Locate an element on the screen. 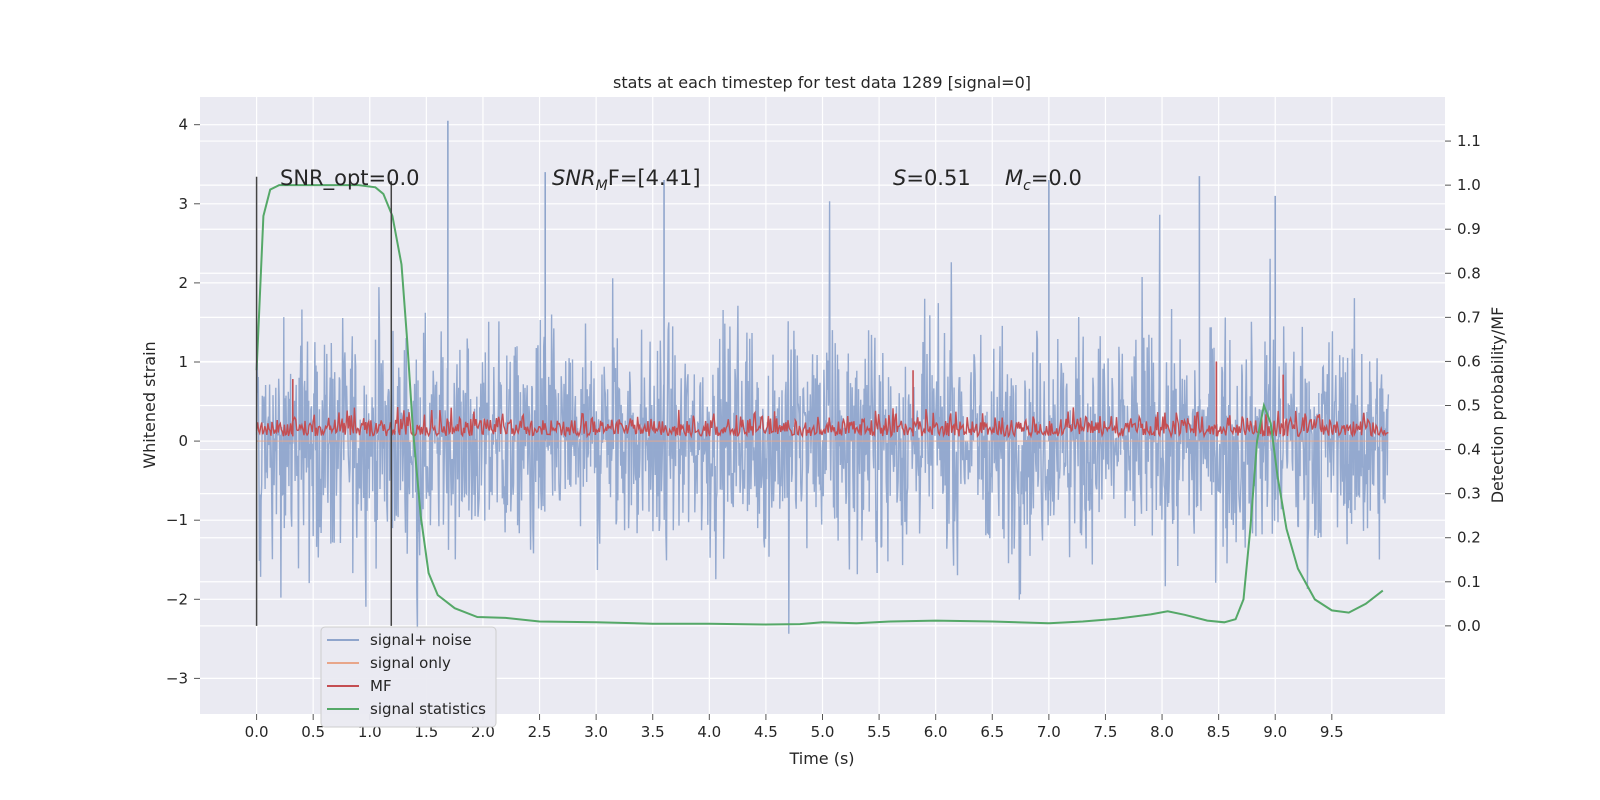  x-tick-label: 4.0 is located at coordinates (709, 732).